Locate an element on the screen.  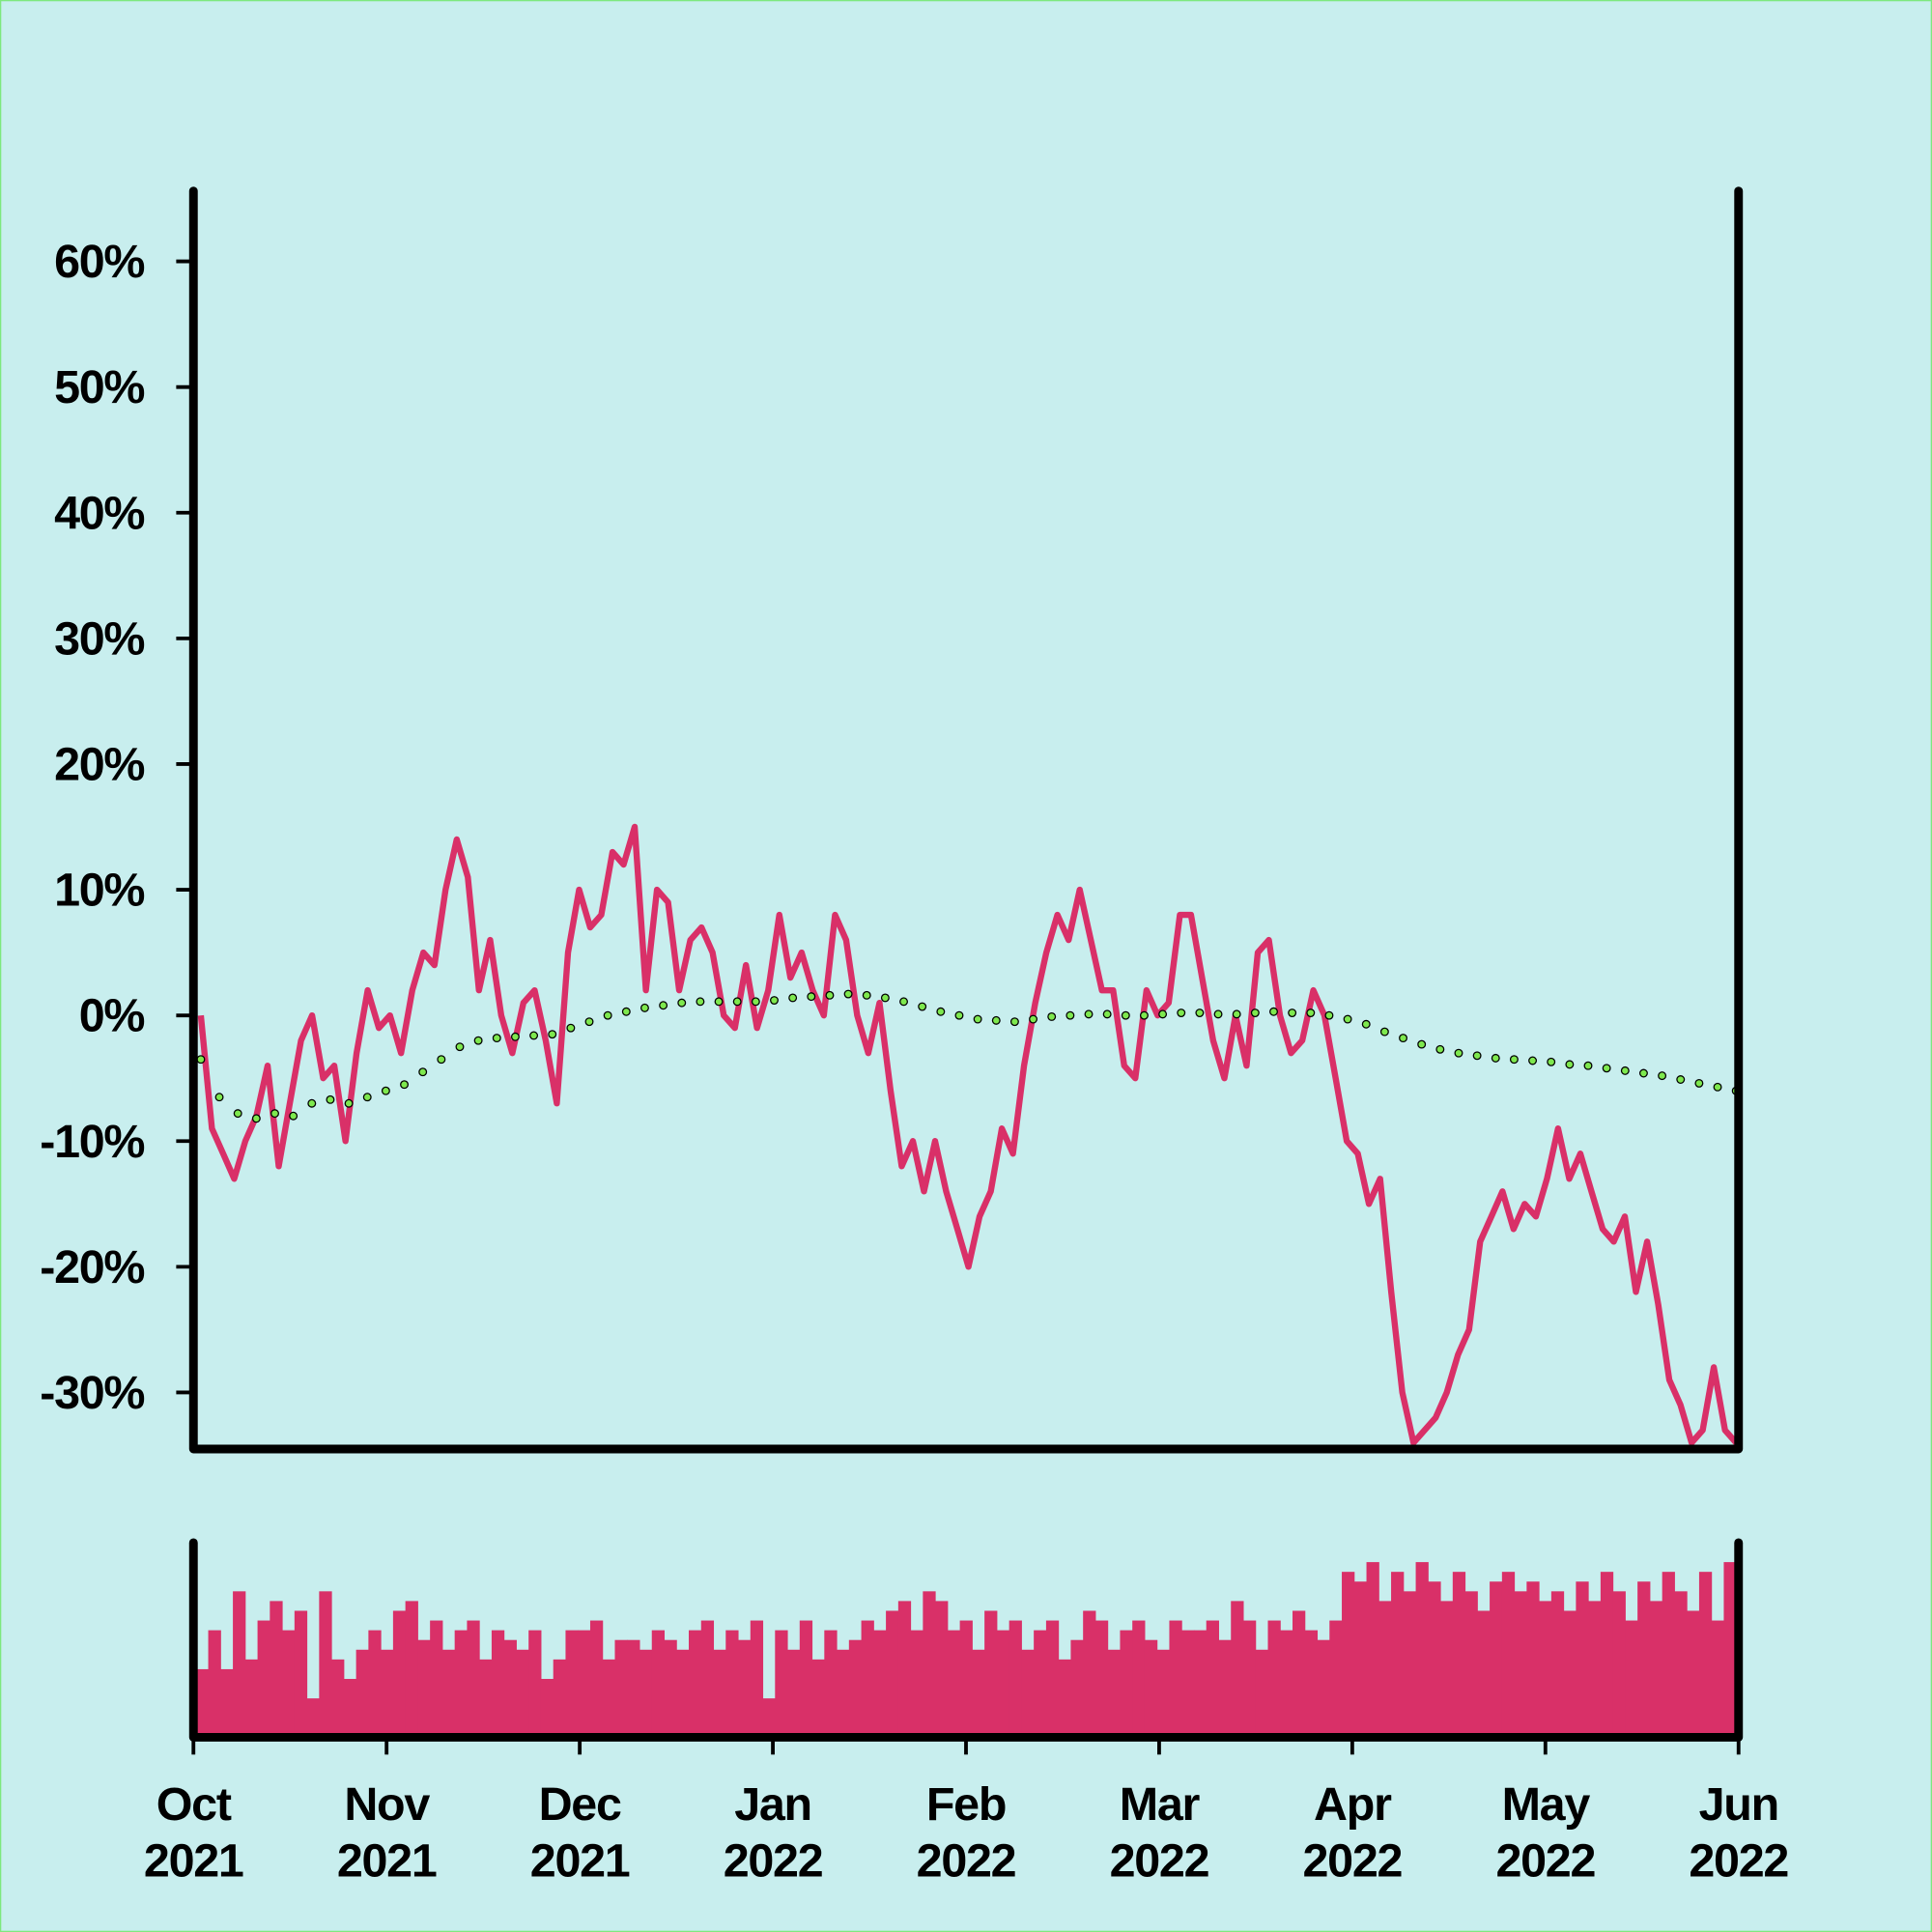
x-tick-month: Jun is located at coordinates (1738, 1804).